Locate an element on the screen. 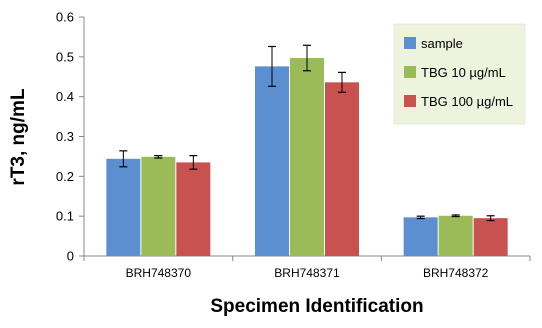 Image resolution: width=542 pixels, height=328 pixels. category-label: BRH748370 is located at coordinates (159, 273).